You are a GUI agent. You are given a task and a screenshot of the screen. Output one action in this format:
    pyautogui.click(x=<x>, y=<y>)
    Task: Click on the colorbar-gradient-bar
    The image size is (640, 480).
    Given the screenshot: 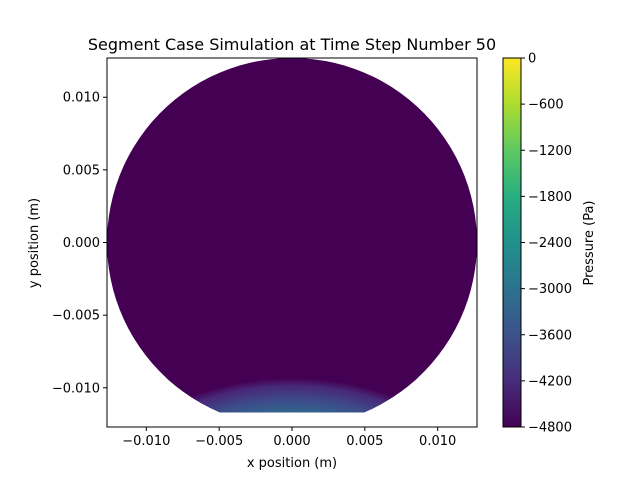 What is the action you would take?
    pyautogui.click(x=512, y=242)
    